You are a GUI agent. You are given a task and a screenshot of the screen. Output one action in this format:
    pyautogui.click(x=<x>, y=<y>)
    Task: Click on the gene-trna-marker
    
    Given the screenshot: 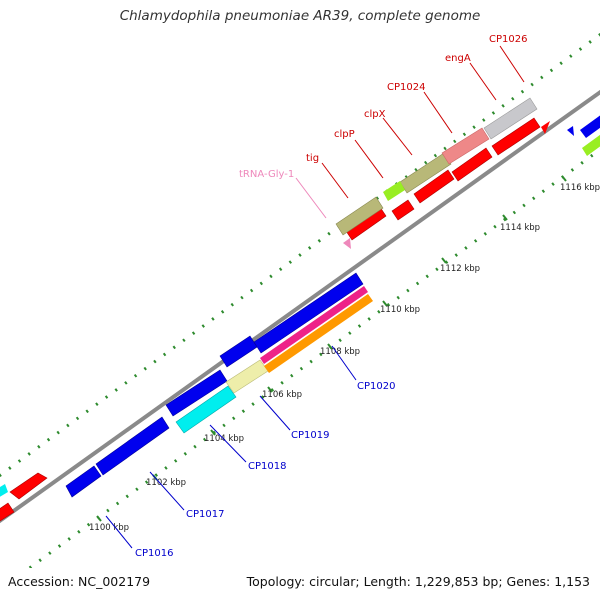 What is the action you would take?
    pyautogui.click(x=347, y=243)
    